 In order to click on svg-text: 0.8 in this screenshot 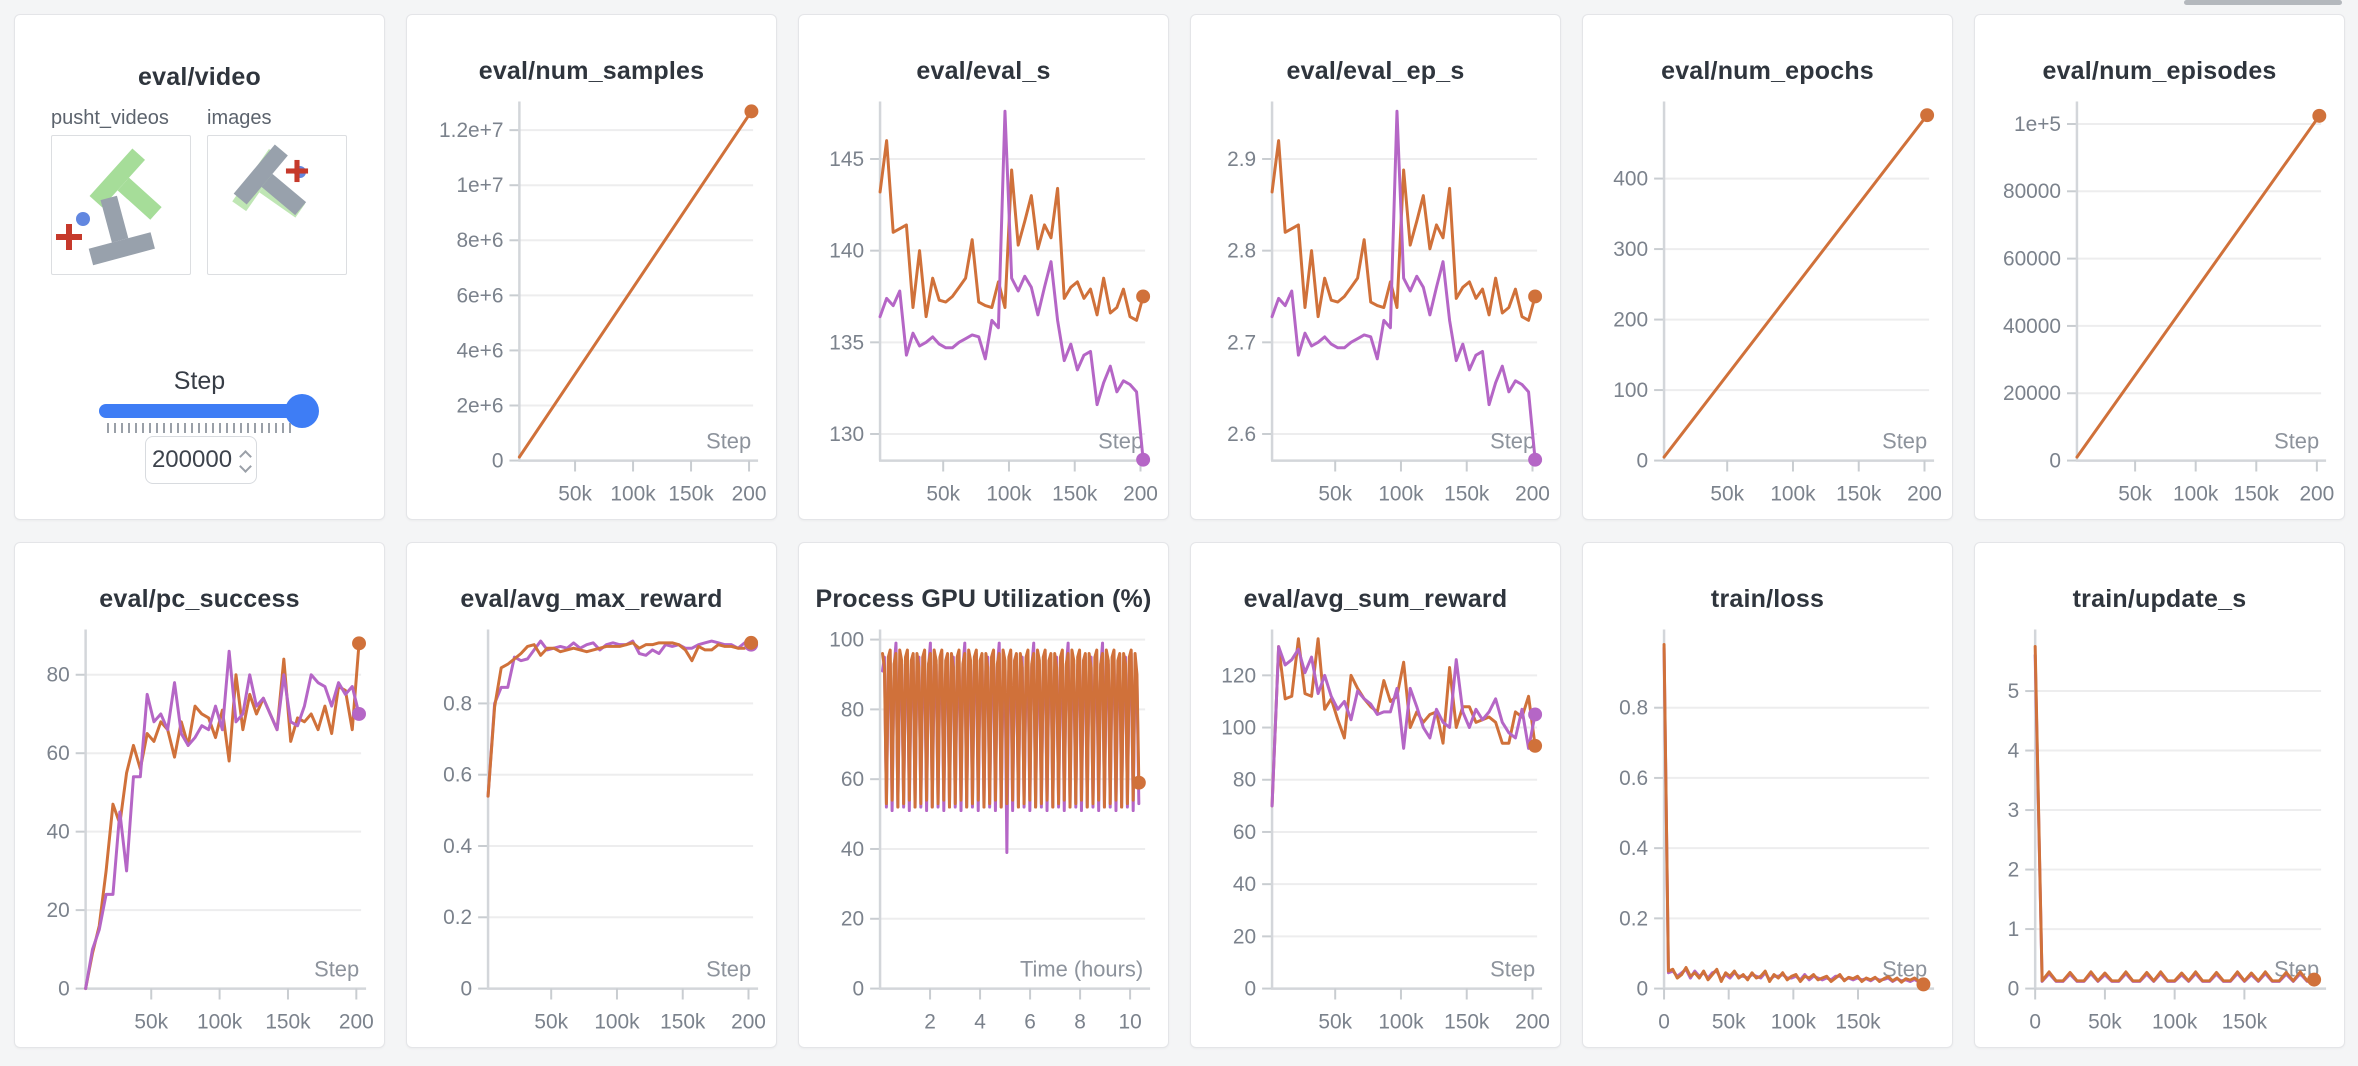, I will do `click(457, 703)`.